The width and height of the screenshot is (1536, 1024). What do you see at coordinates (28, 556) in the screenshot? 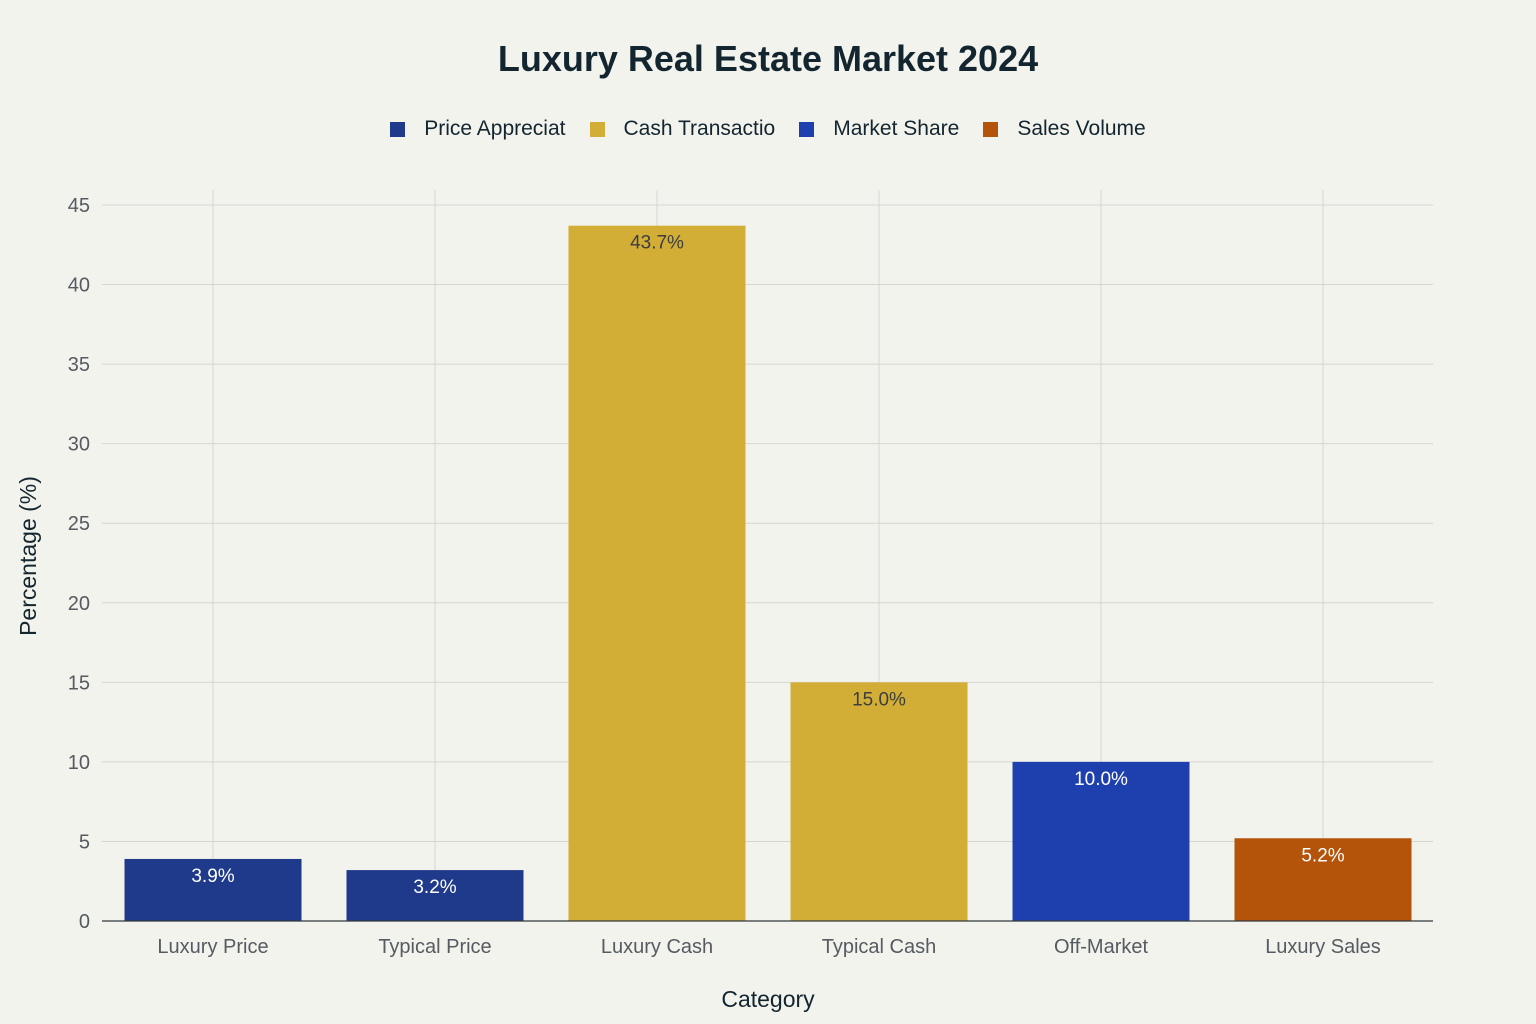
I see `y-axis-title: Percentage (%)` at bounding box center [28, 556].